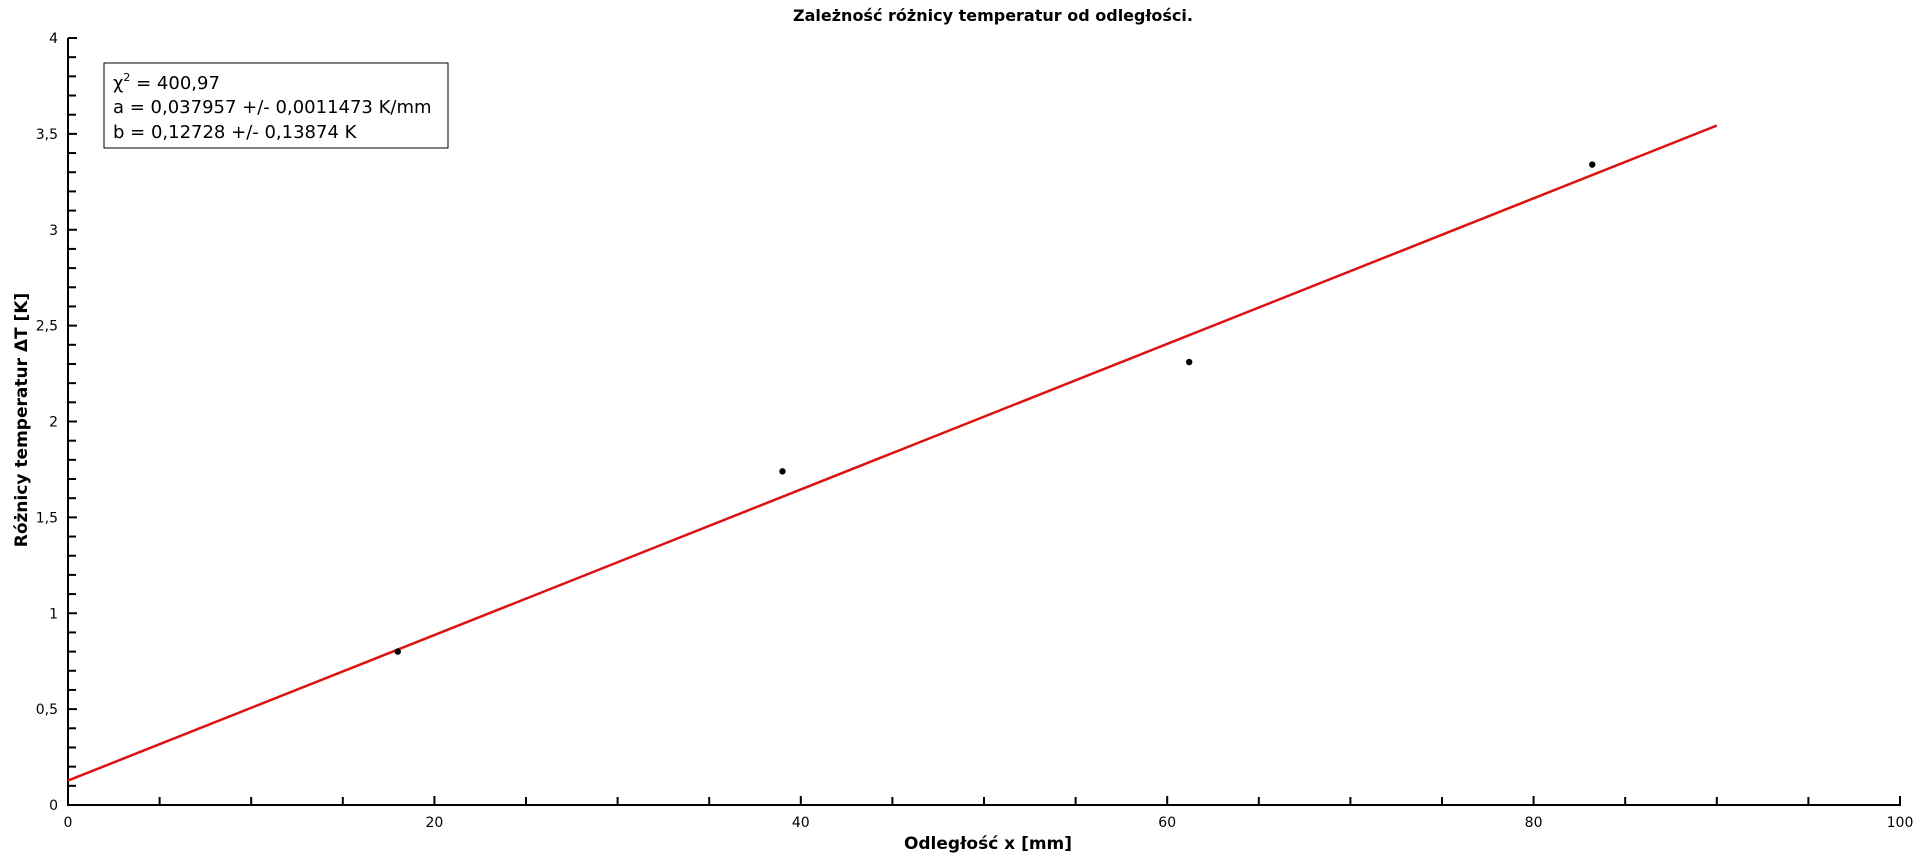  I want to click on y-tick-label: 3,5, so click(47, 135).